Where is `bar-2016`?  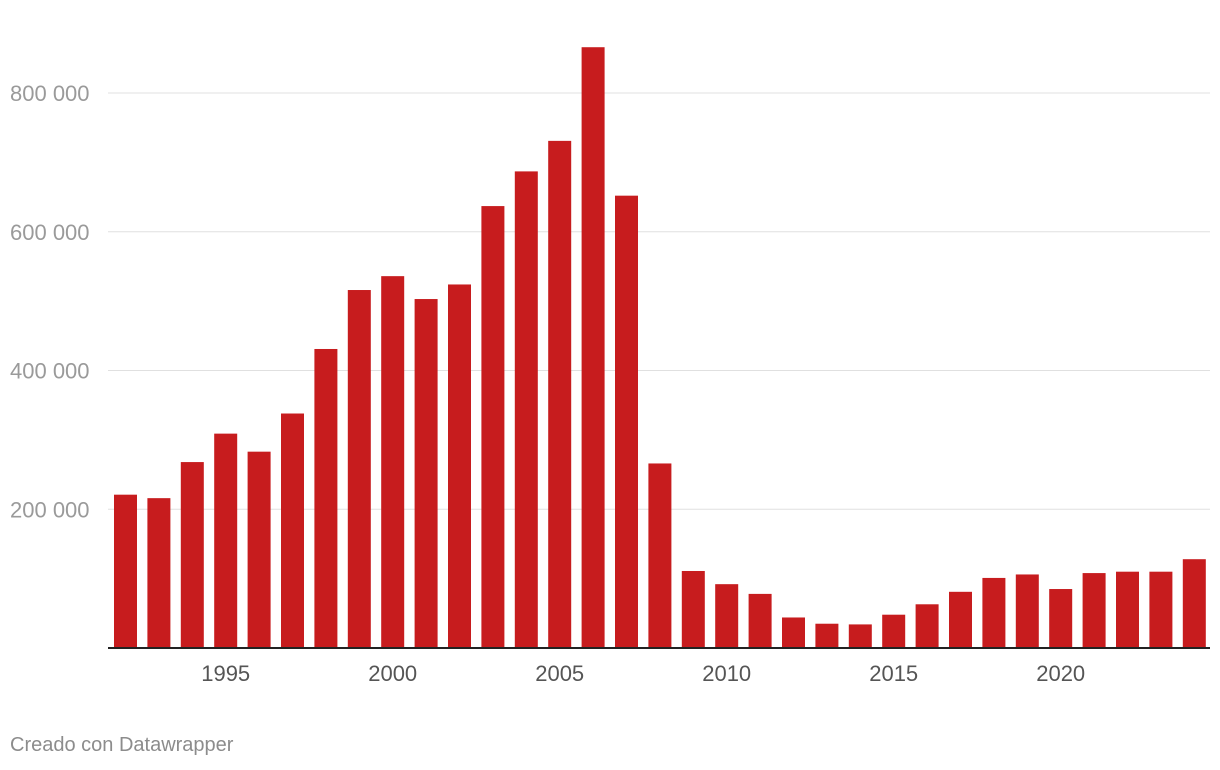
bar-2016 is located at coordinates (927, 626).